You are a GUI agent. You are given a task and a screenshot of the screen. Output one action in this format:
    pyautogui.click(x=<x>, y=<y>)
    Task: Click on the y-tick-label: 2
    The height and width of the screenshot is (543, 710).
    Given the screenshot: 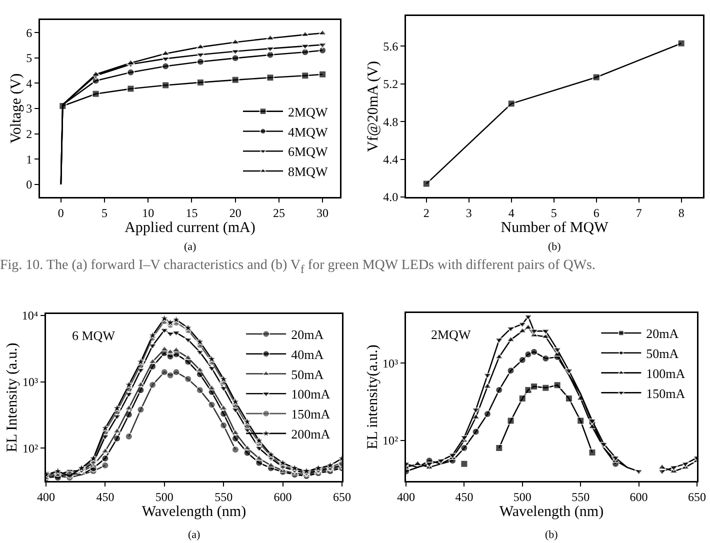 What is the action you would take?
    pyautogui.click(x=29, y=133)
    